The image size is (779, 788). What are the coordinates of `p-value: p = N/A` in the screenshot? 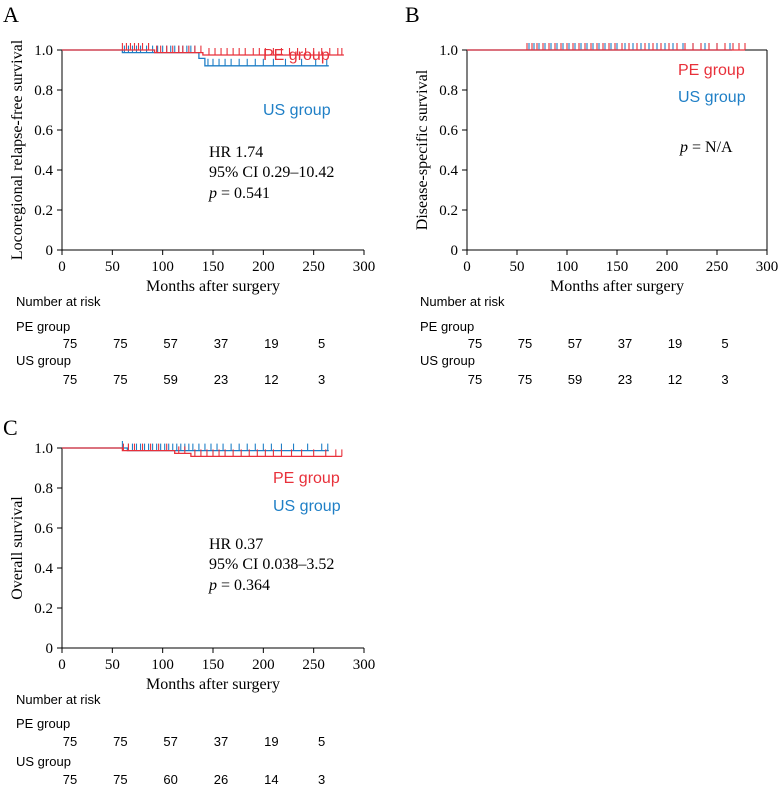 It's located at (706, 147).